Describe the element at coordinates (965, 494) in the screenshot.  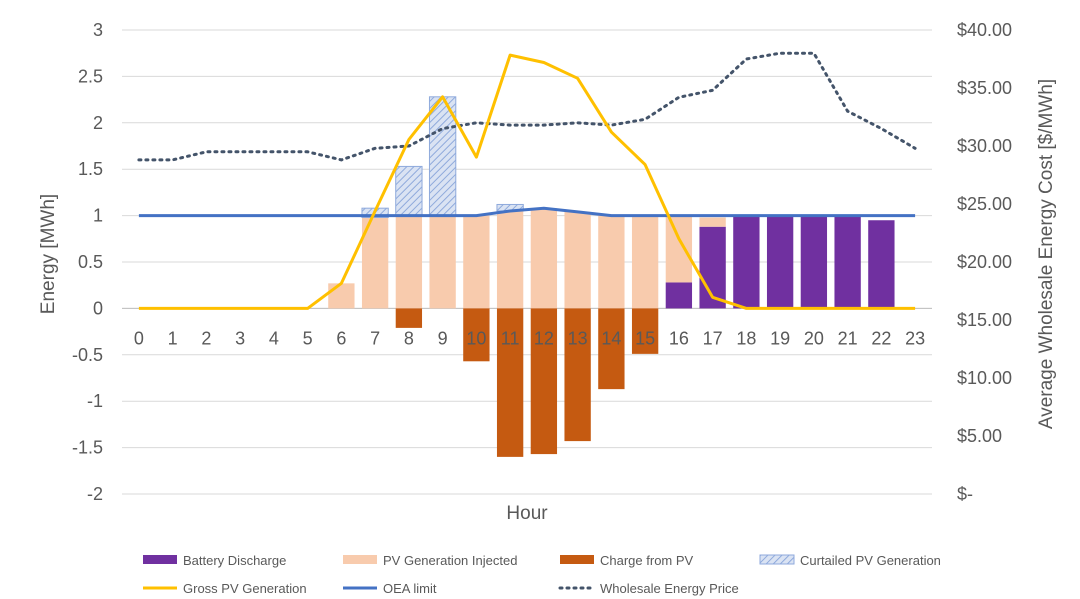
I see `y2-tick-label: $-` at that location.